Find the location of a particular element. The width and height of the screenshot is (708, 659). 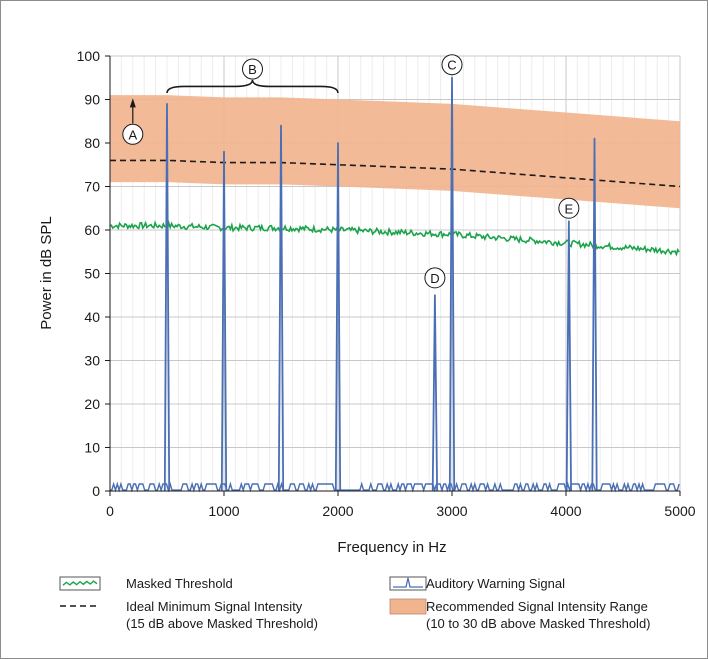

masked-threshold-line is located at coordinates (394, 238).